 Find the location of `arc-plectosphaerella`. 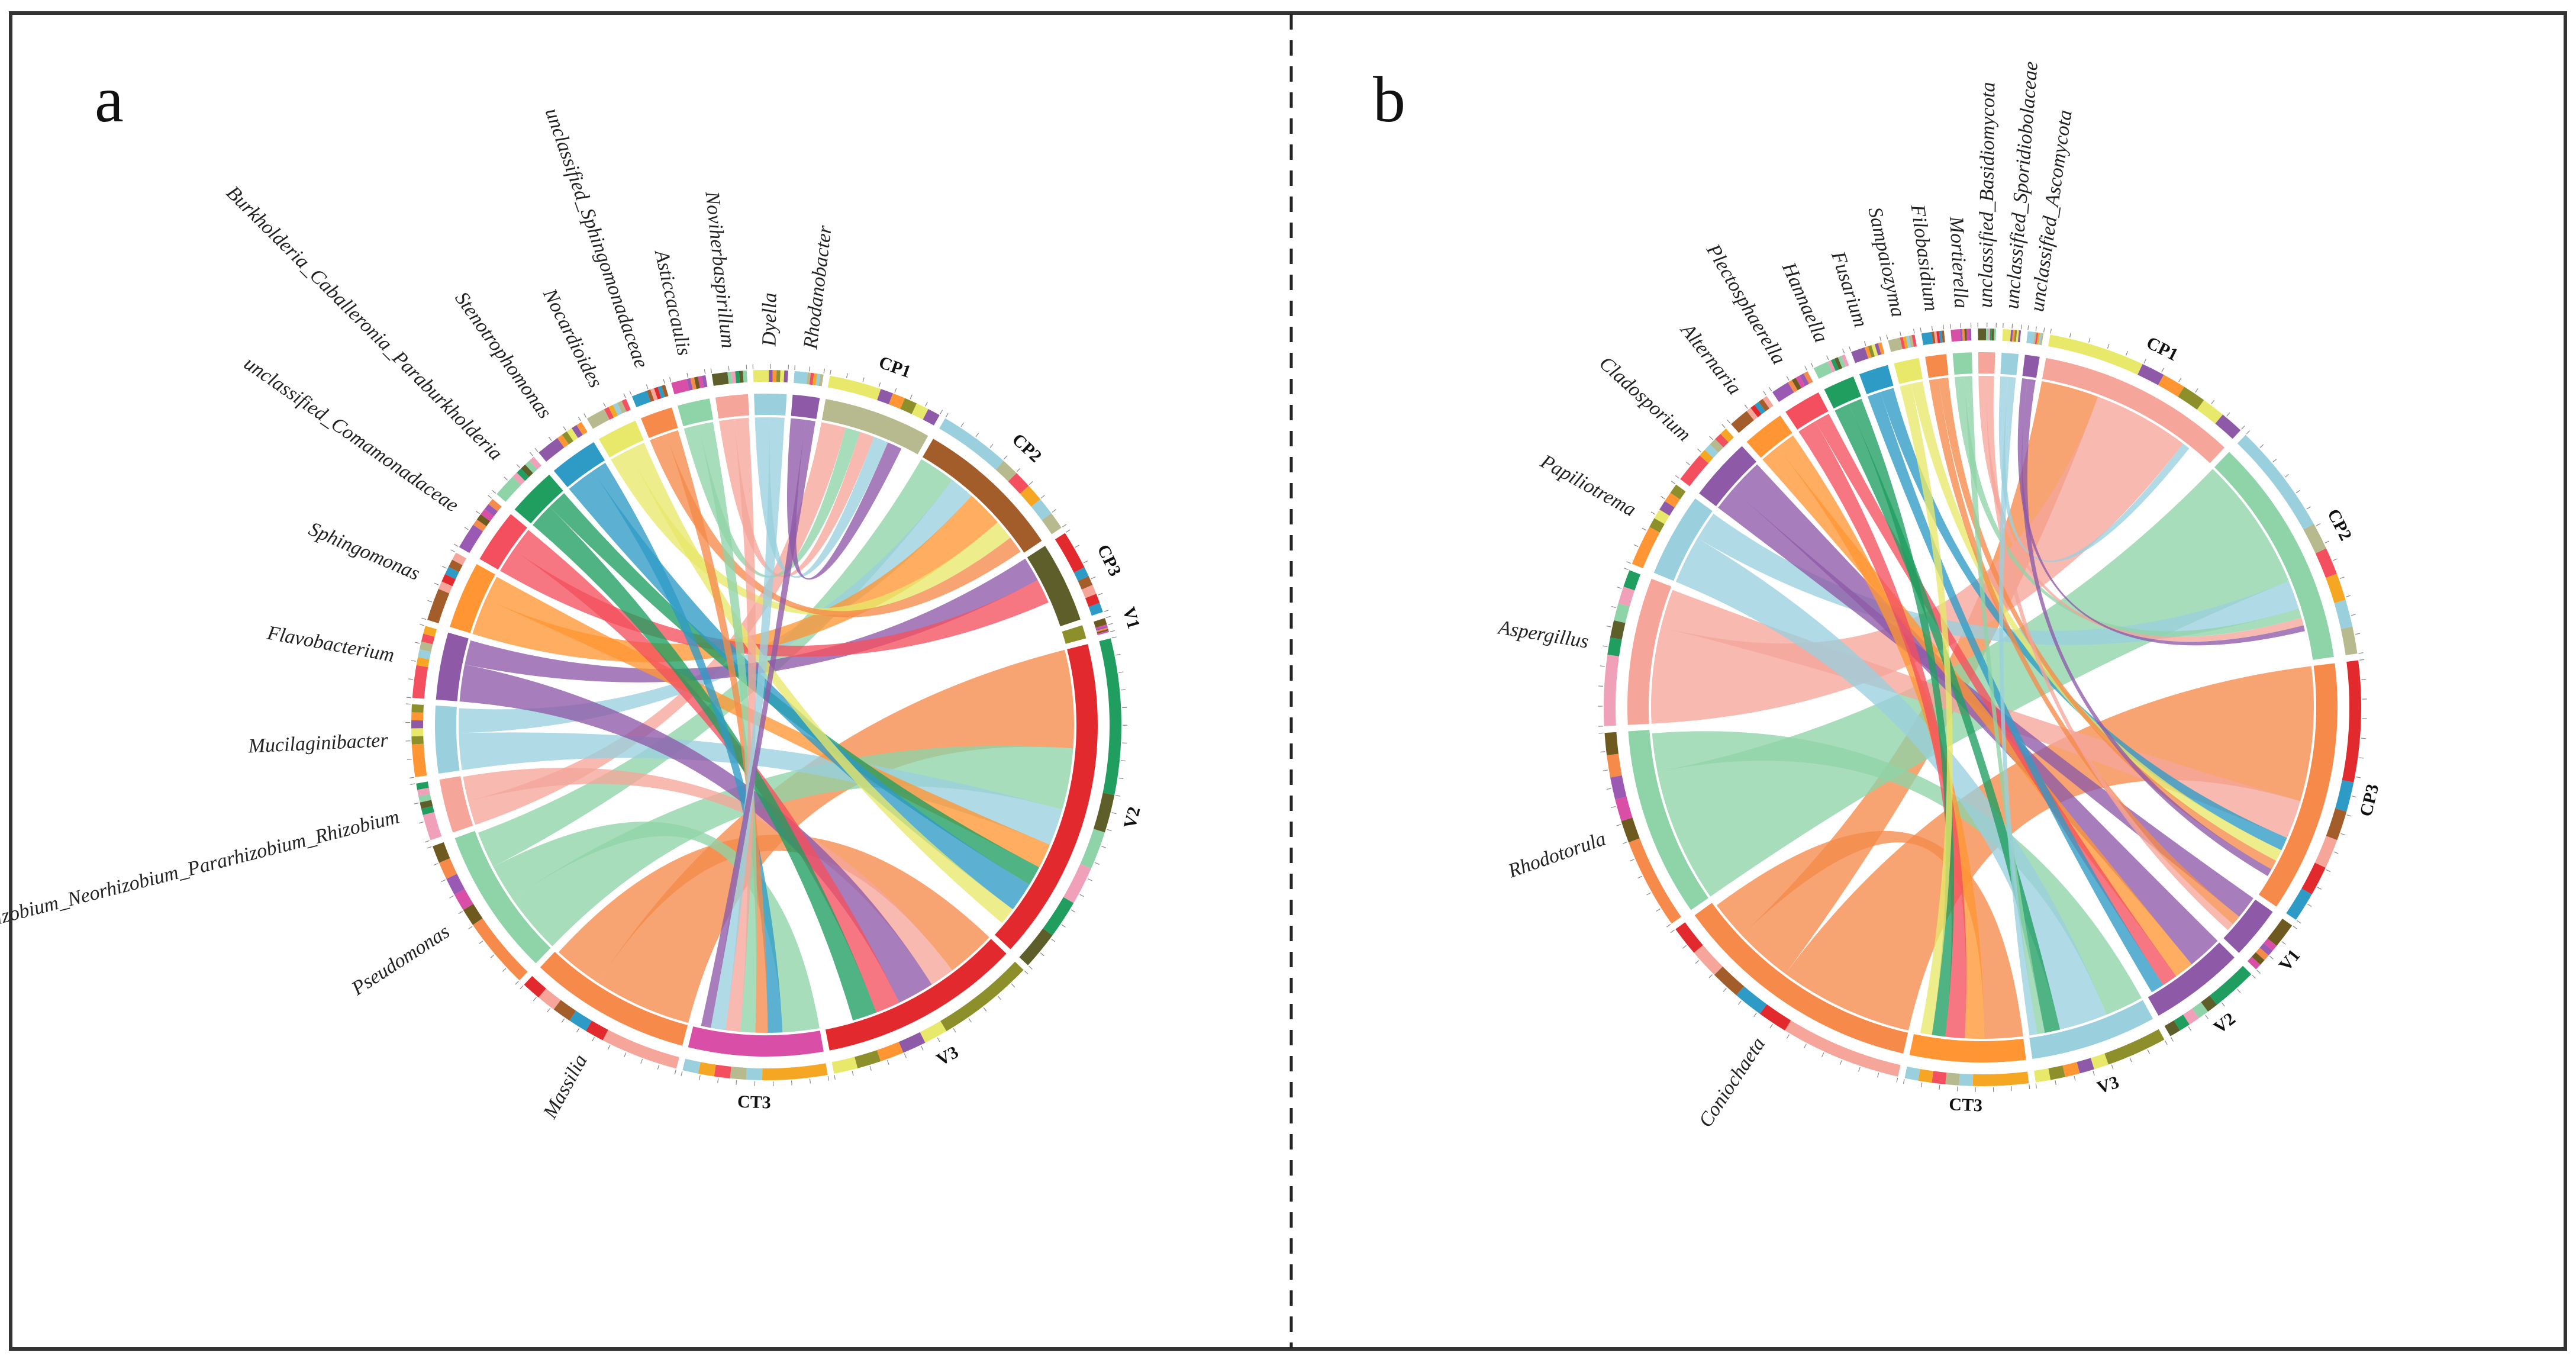

arc-plectosphaerella is located at coordinates (1807, 411).